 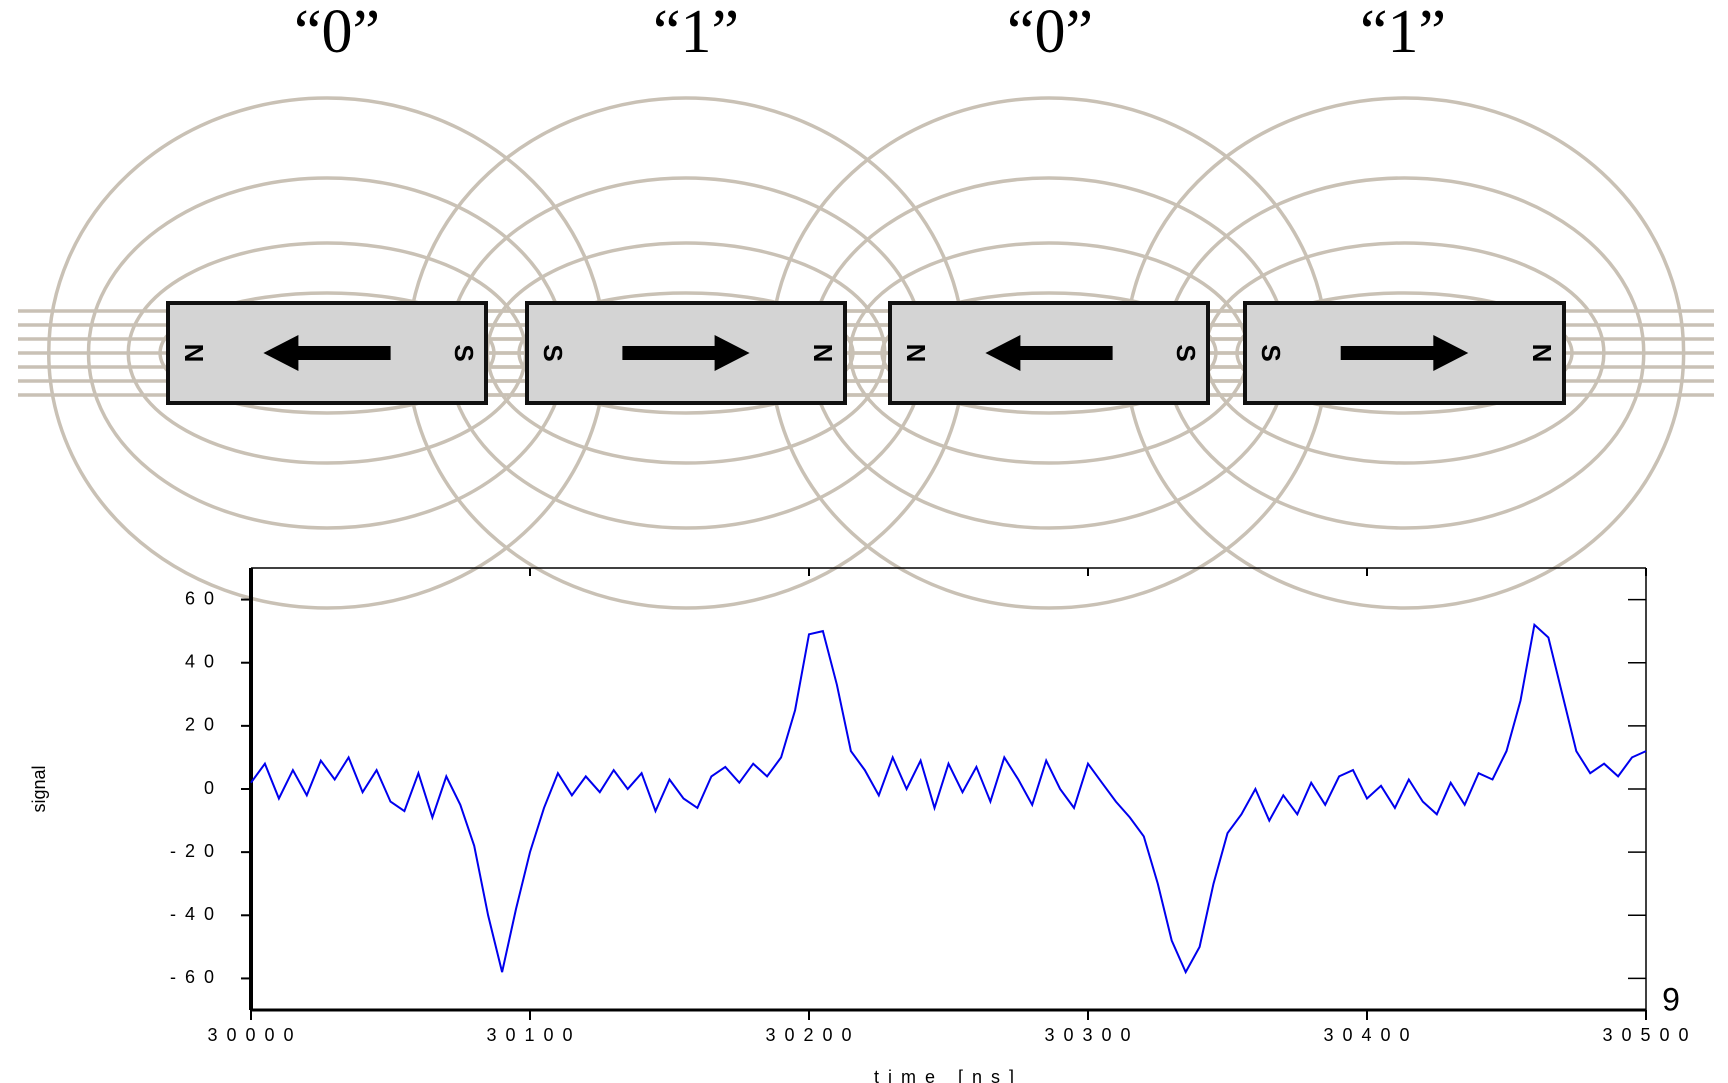 What do you see at coordinates (1649, 1035) in the screenshot?
I see `x-tick-label: 30500` at bounding box center [1649, 1035].